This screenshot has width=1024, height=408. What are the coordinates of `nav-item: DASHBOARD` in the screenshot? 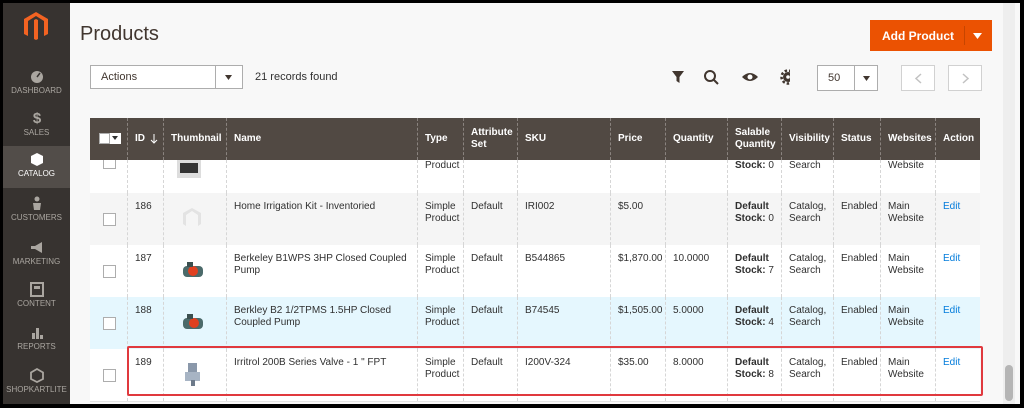 It's located at (36, 84).